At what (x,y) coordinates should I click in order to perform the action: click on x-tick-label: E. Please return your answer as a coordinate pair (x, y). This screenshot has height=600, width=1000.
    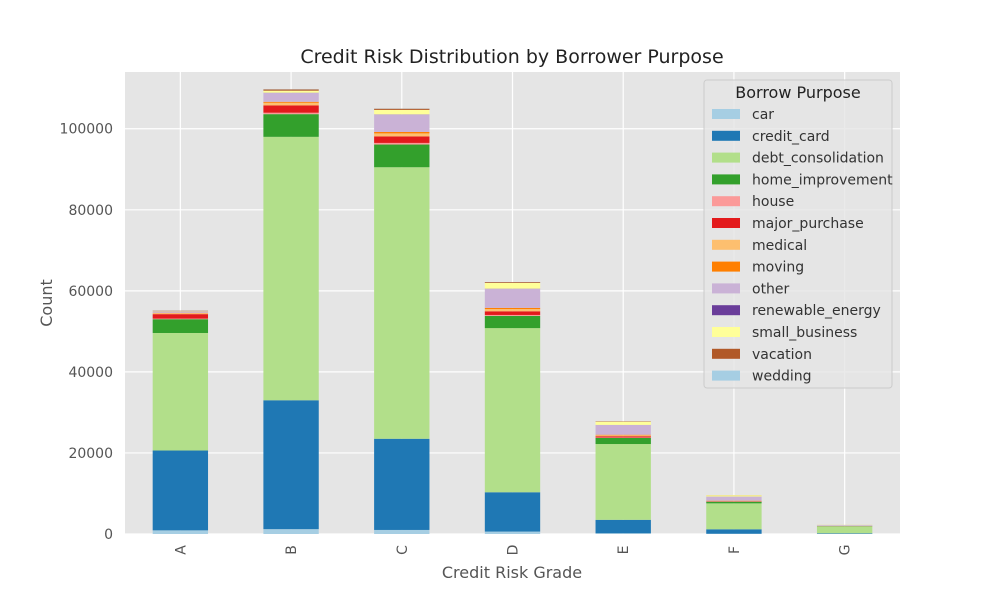
    Looking at the image, I should click on (624, 550).